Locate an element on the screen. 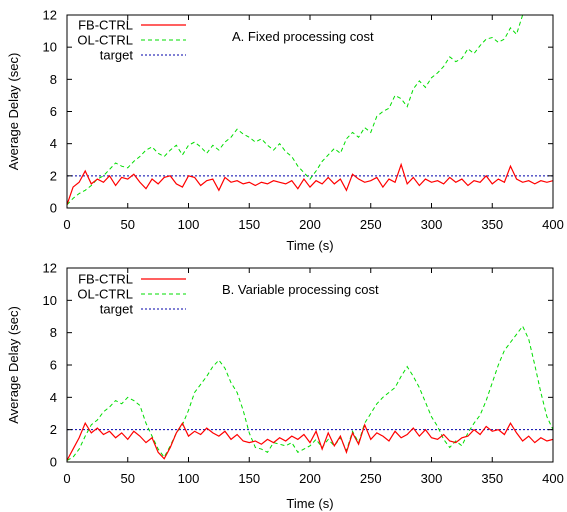 The height and width of the screenshot is (512, 567). panel-fixed-cost-x-axis-label: Time (s) is located at coordinates (309, 245).